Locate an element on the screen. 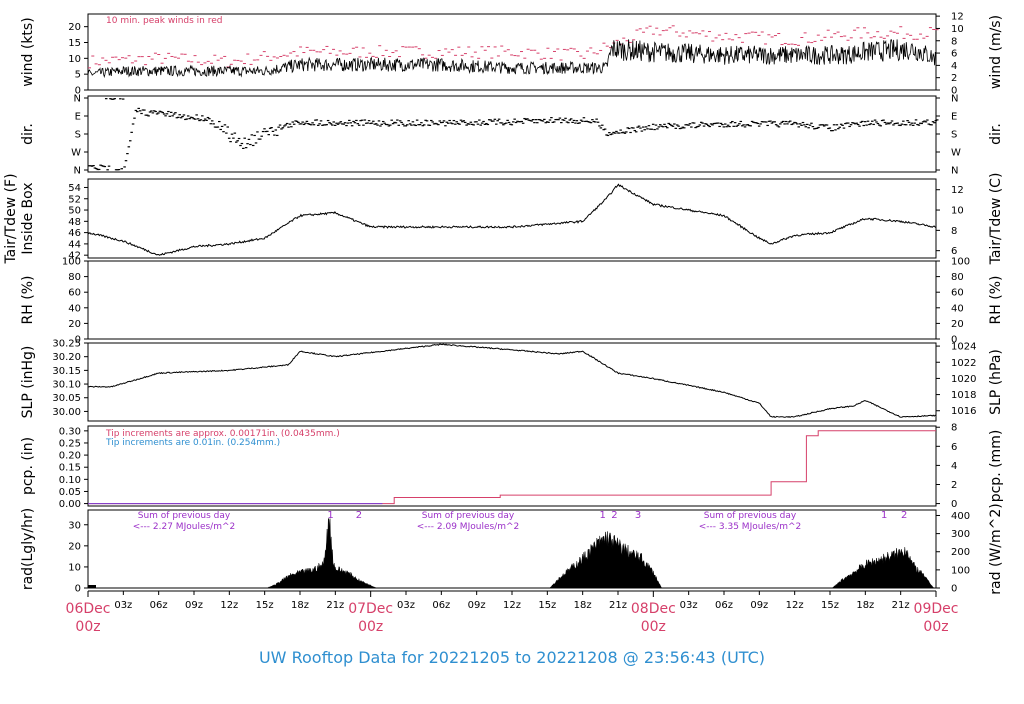  panel-frame-temp is located at coordinates (512, 218).